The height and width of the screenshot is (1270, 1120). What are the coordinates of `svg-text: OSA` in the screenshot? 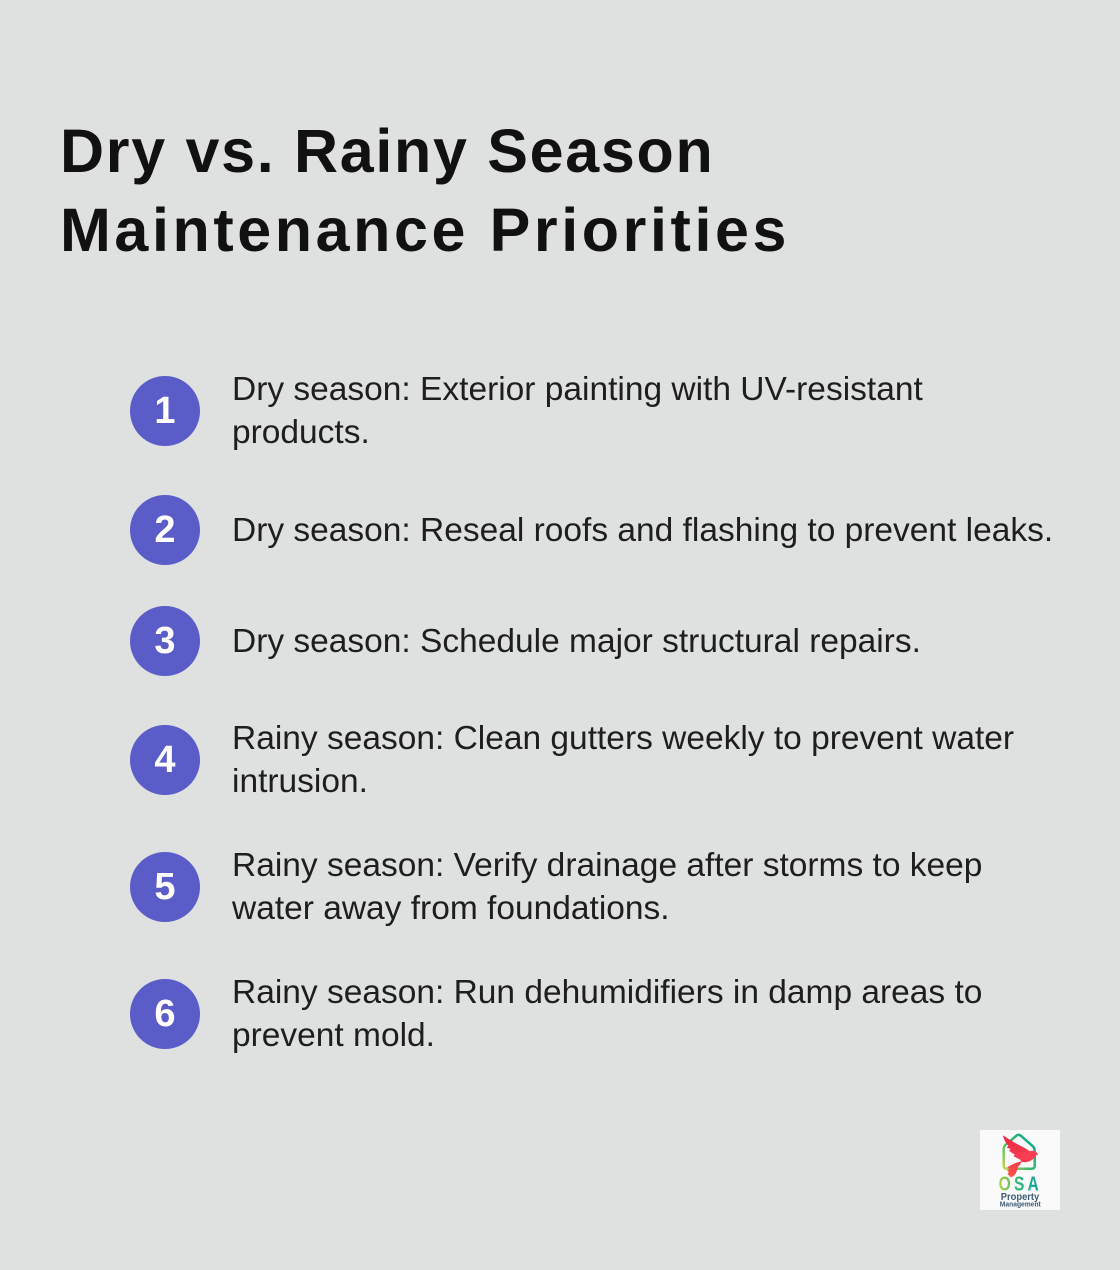 It's located at (1020, 1184).